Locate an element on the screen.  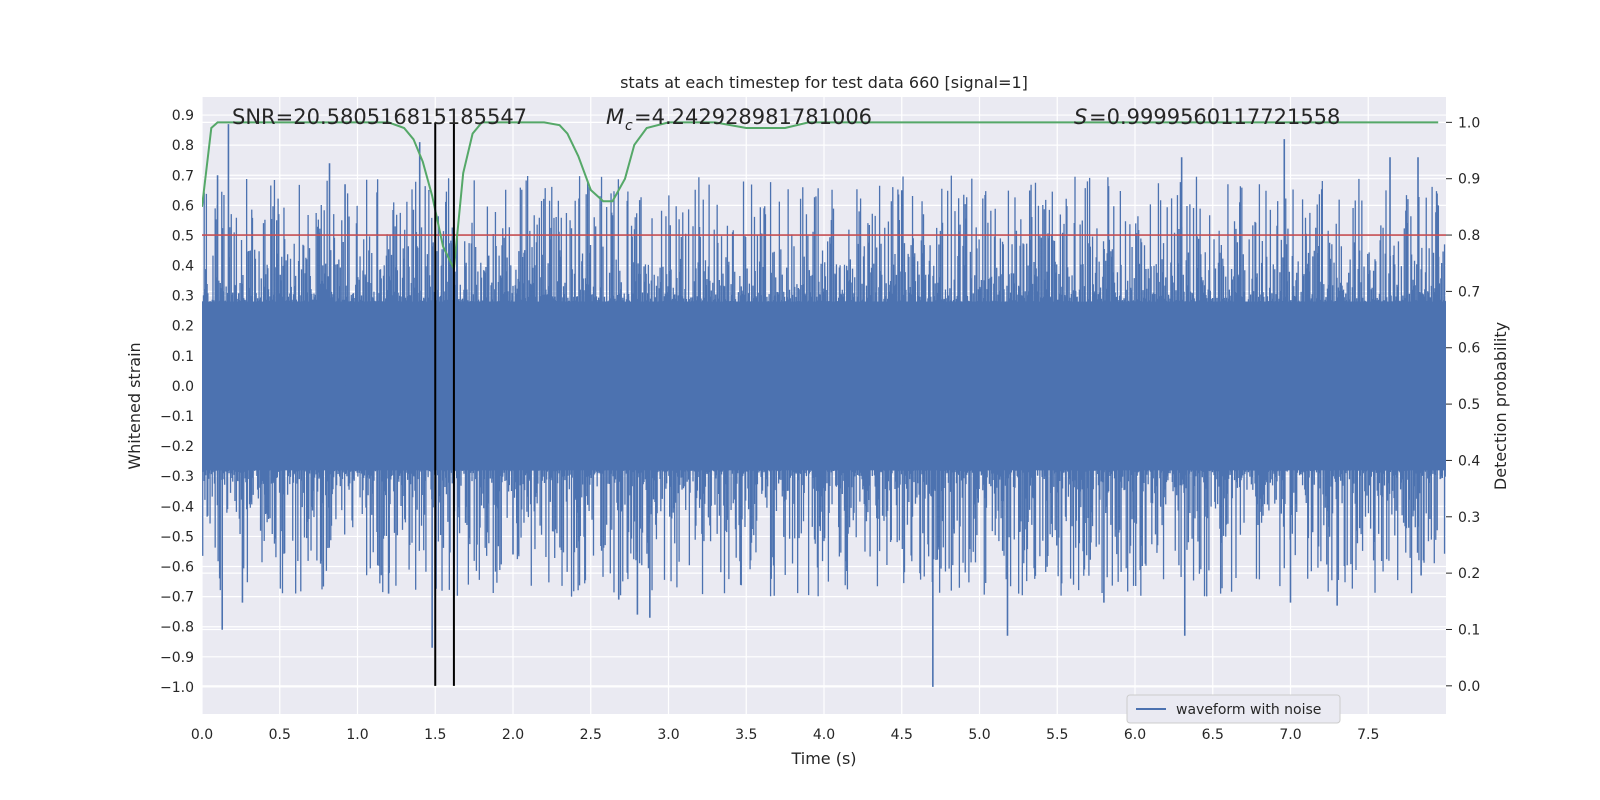
y-left-tick-label: 0.0 is located at coordinates (183, 387).